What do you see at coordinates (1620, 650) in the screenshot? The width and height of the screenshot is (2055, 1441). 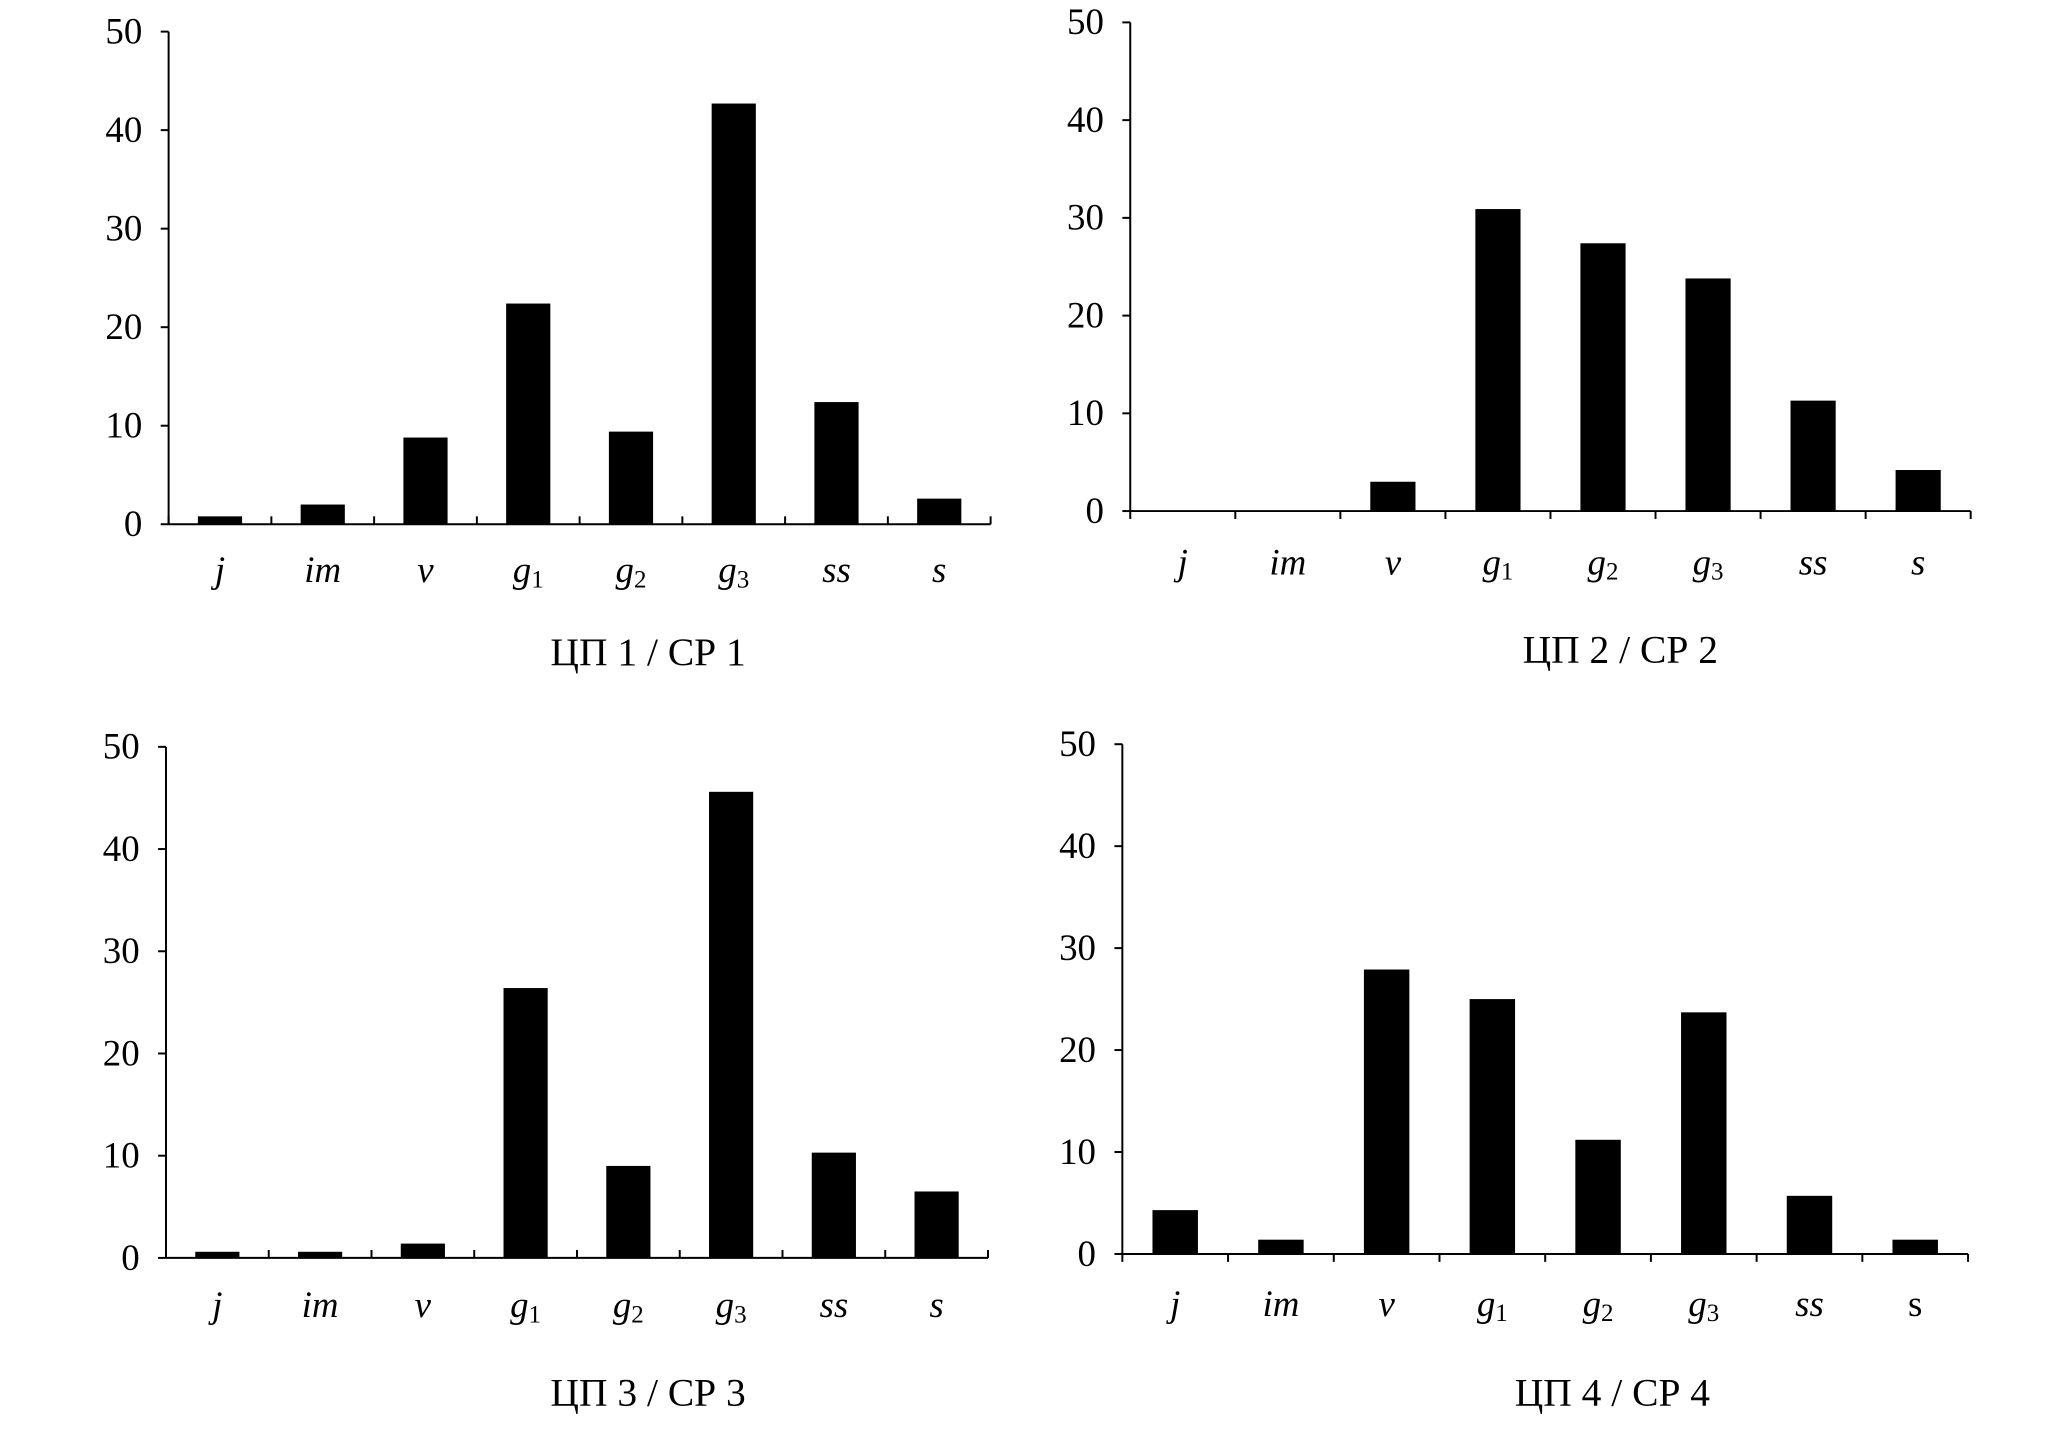 I see `chart-title: ЦП 2 / СР 2` at bounding box center [1620, 650].